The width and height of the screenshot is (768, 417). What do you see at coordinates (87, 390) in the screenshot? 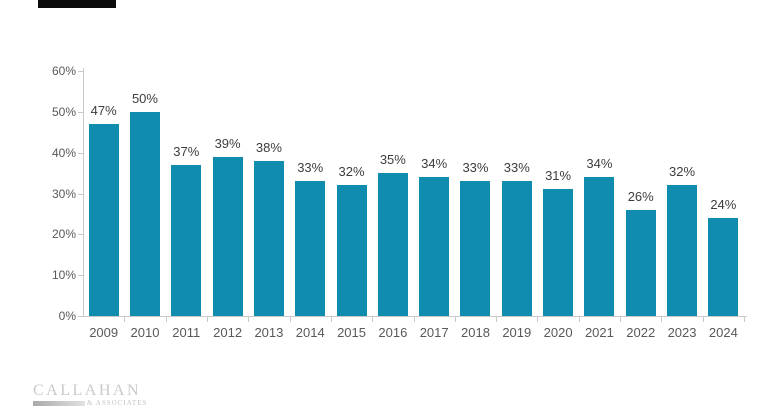
I see `logo-wordmark: CALLAHAN` at bounding box center [87, 390].